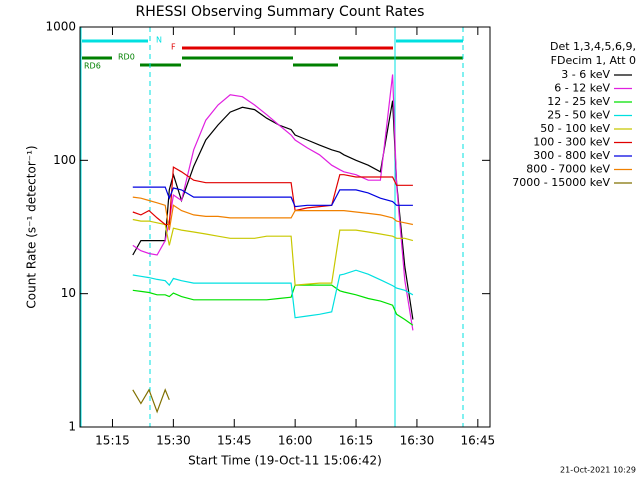 The height and width of the screenshot is (480, 640). What do you see at coordinates (582, 88) in the screenshot?
I see `legend-label: 6 - 12 keV` at bounding box center [582, 88].